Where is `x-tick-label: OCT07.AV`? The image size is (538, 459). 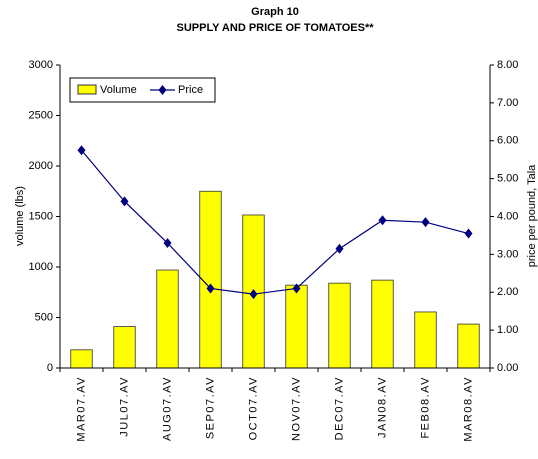
x-tick-label: OCT07.AV is located at coordinates (253, 408).